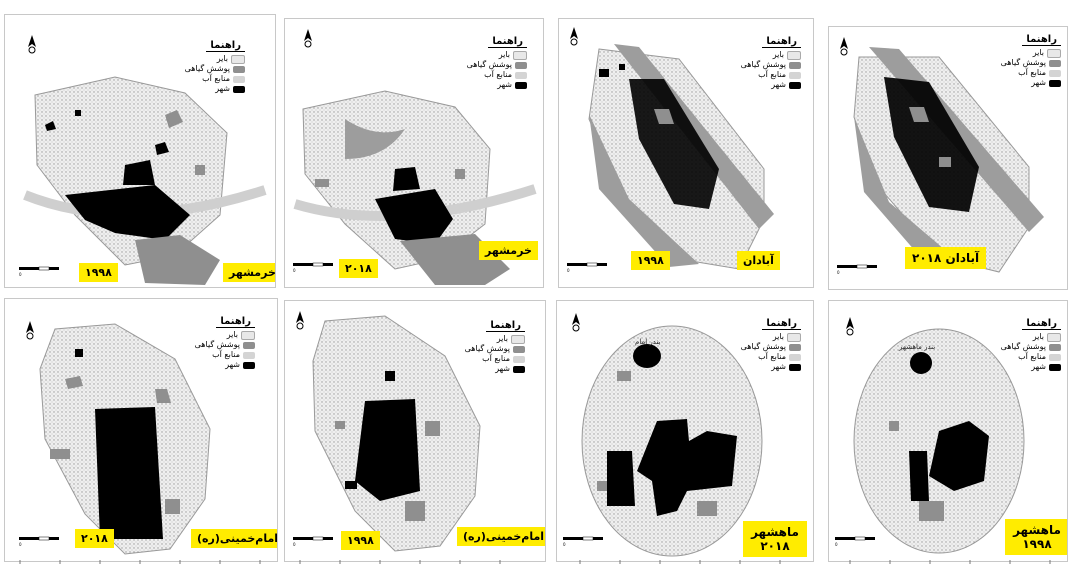 This screenshot has width=1071, height=568. Describe the element at coordinates (535, 562) in the screenshot. I see `bottom-tick-ruler` at that location.